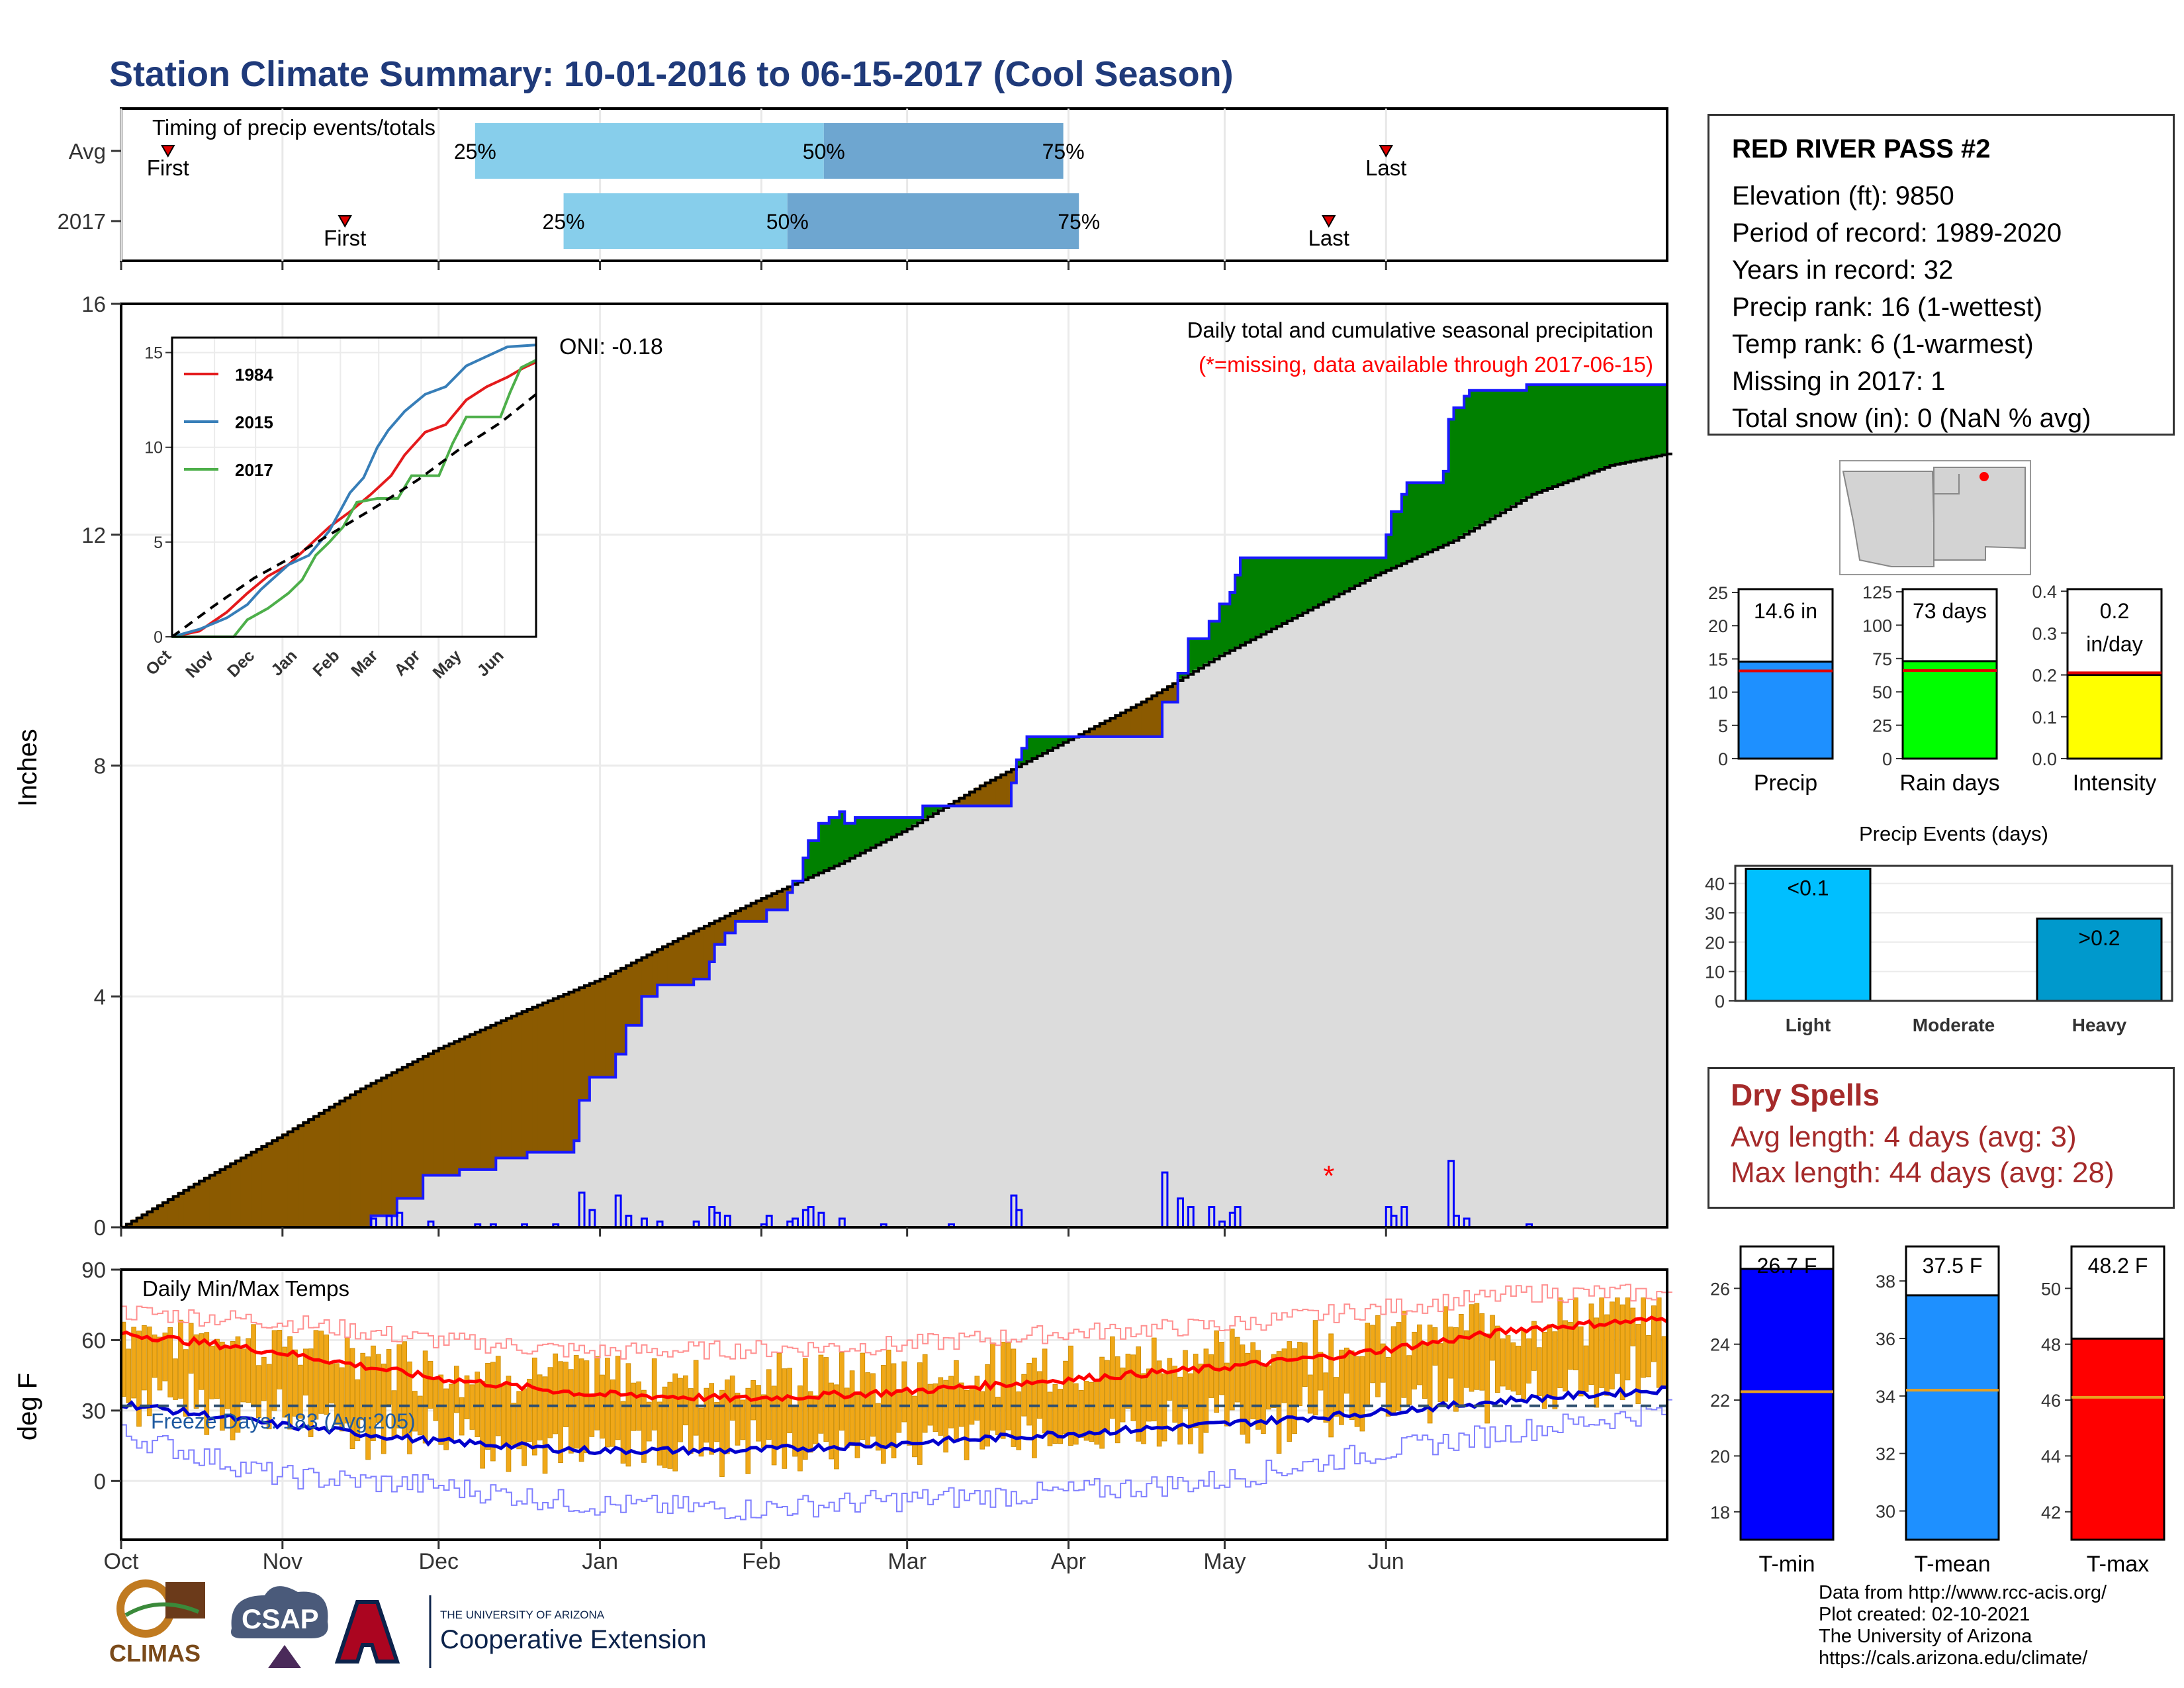 This screenshot has width=2184, height=1688. What do you see at coordinates (1718, 593) in the screenshot?
I see `small-bar-tick-label: 25` at bounding box center [1718, 593].